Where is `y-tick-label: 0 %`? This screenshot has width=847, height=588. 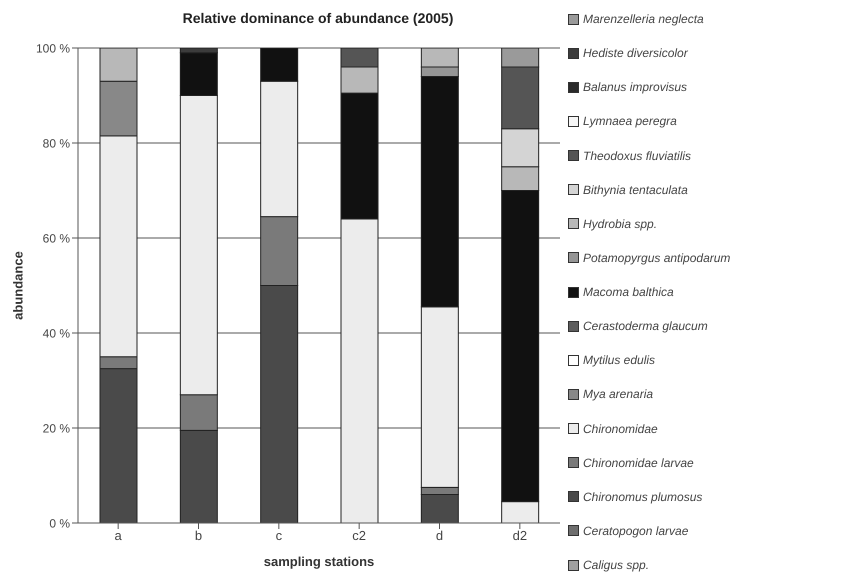 y-tick-label: 0 % is located at coordinates (59, 523).